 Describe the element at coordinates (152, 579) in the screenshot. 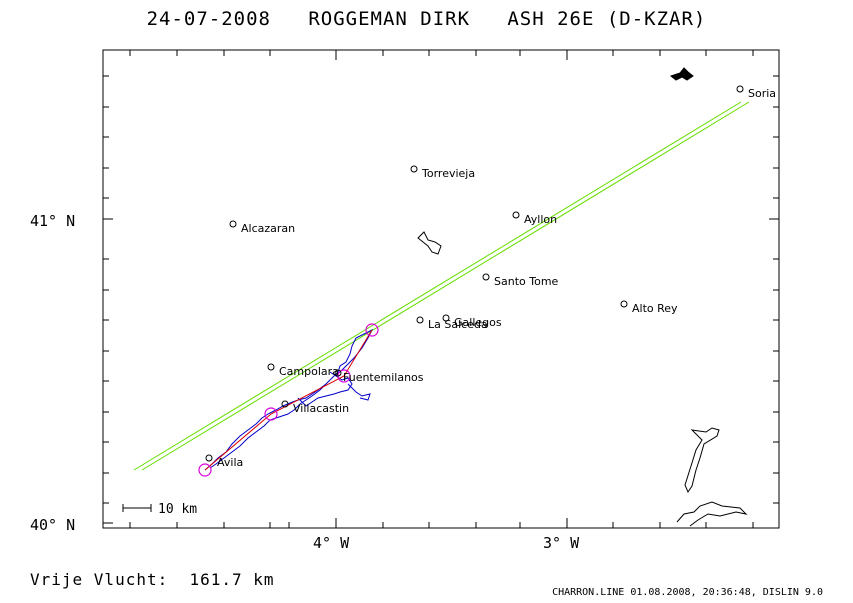

I see `distance-summary: Vrije Vlucht: 161.7 km` at that location.